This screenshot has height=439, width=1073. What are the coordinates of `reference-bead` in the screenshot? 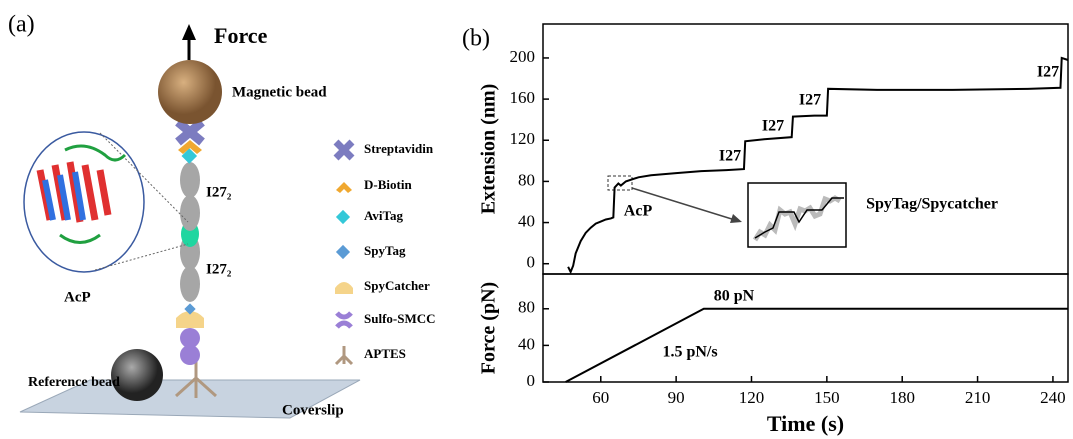 It's located at (137, 375).